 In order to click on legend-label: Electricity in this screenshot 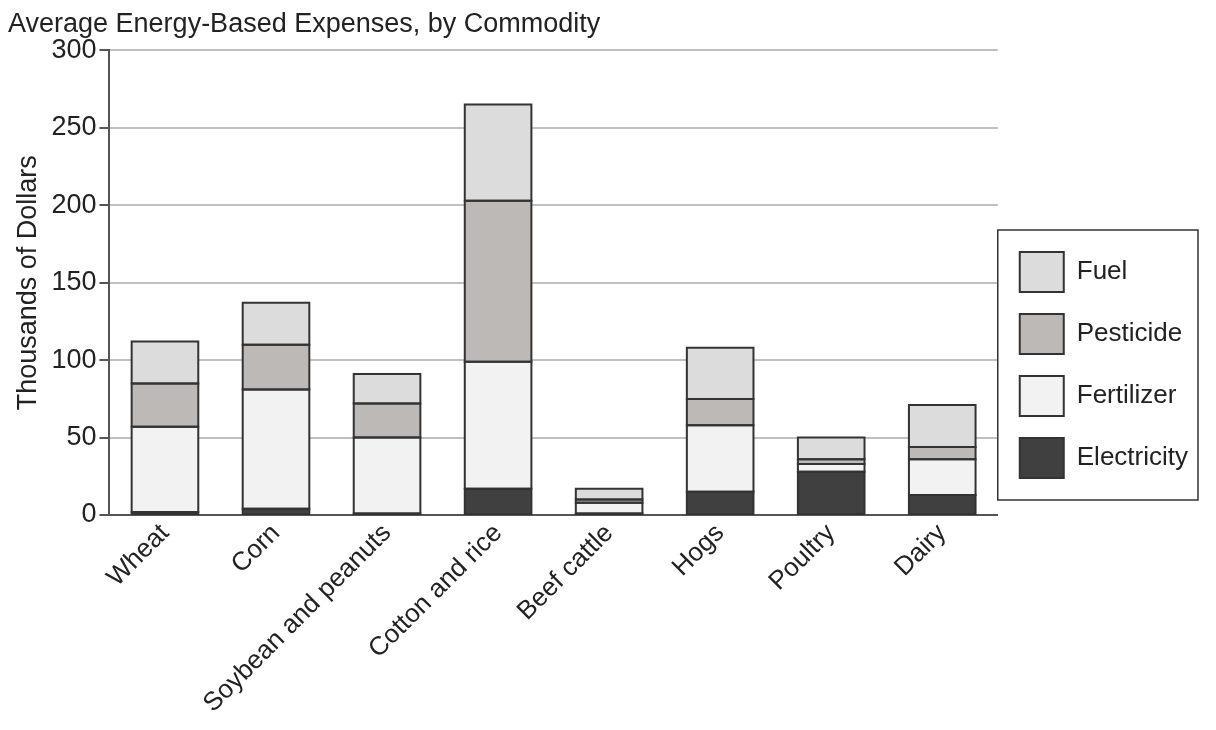, I will do `click(1132, 456)`.